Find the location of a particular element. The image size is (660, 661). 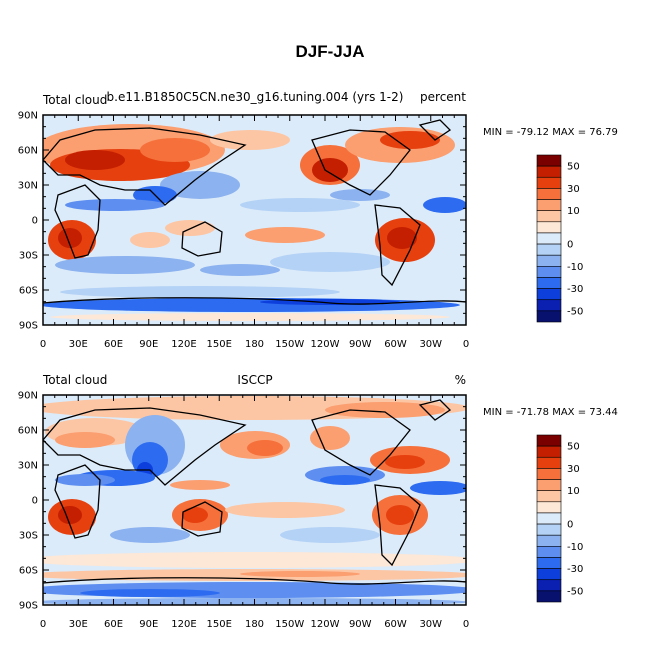

isccp-left-label: Total cloud is located at coordinates (74, 380).